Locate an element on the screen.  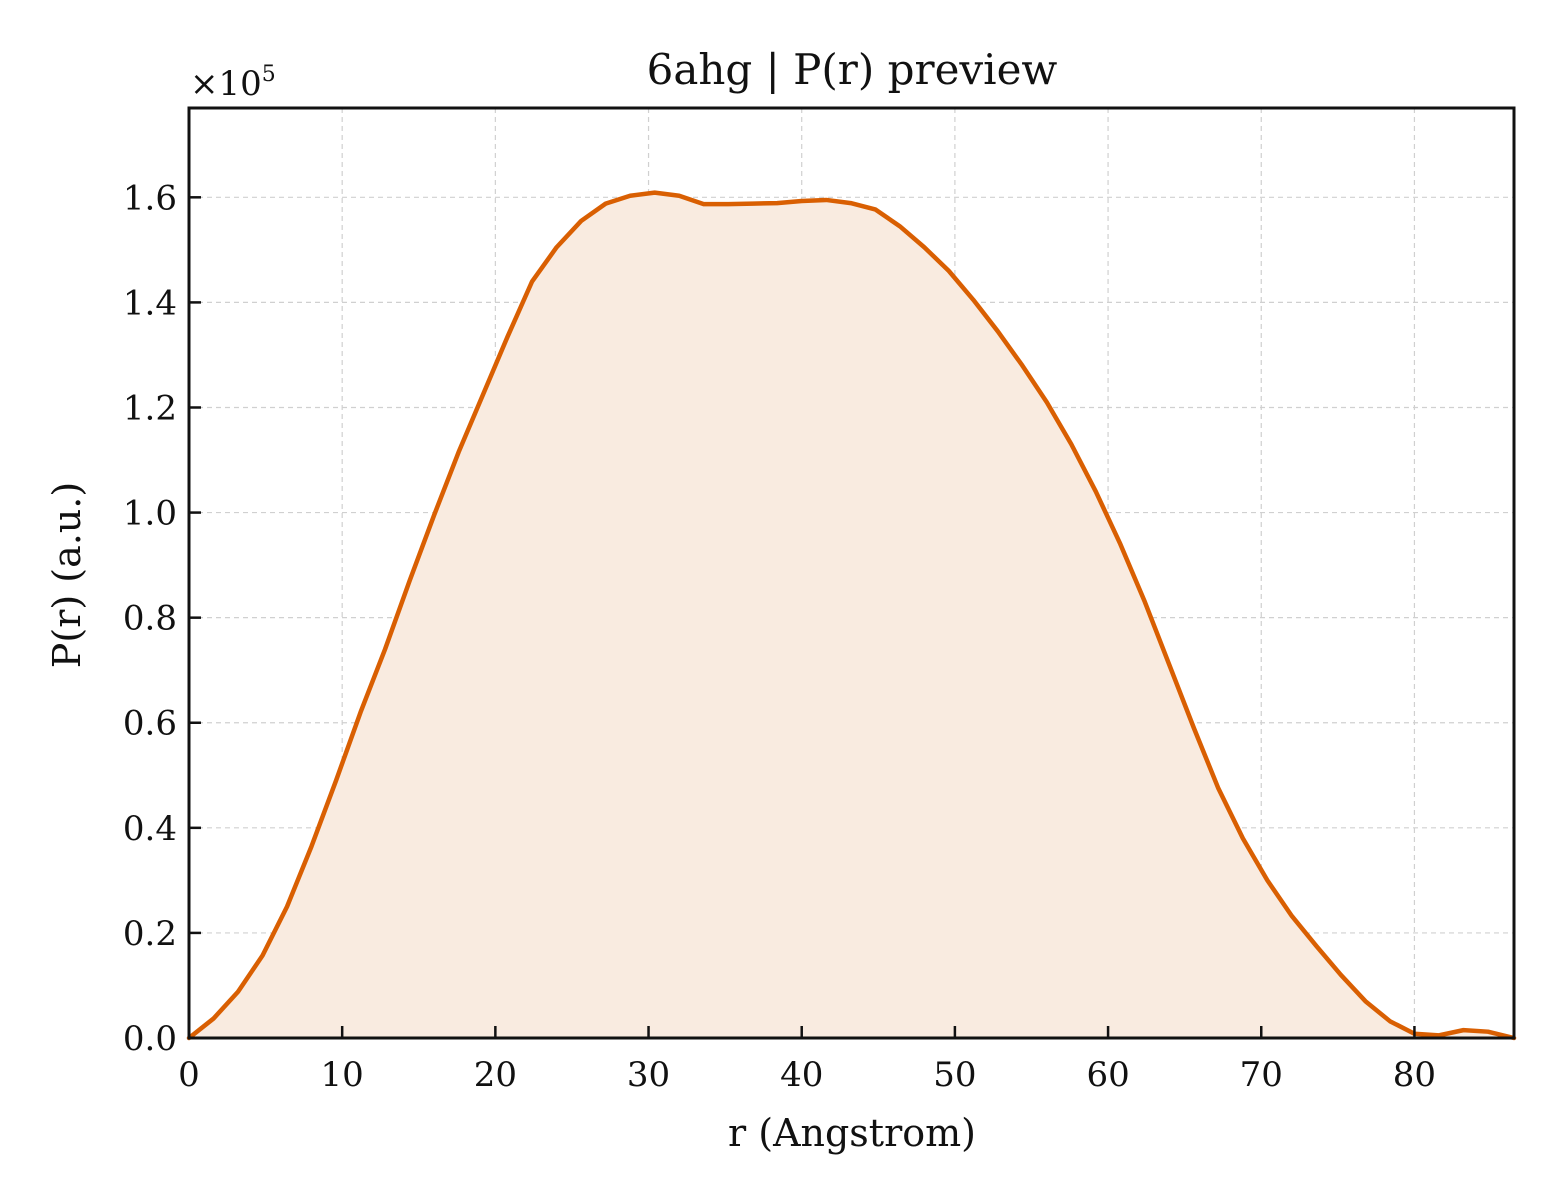
y-axis-label: P(r) (a.u.) is located at coordinates (67, 575).